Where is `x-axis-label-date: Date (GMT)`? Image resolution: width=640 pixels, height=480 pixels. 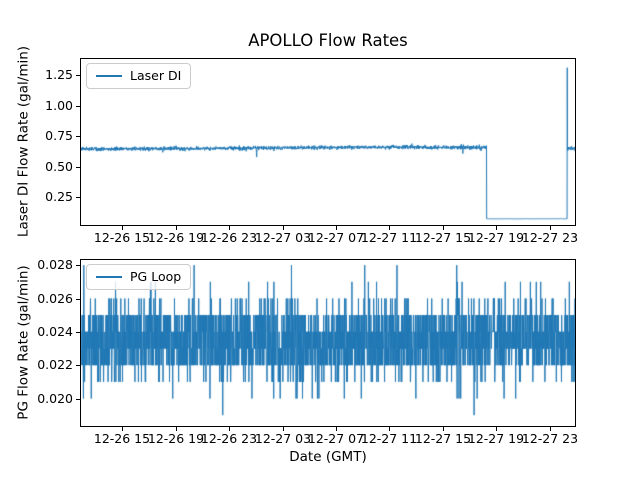 x-axis-label-date: Date (GMT) is located at coordinates (328, 457).